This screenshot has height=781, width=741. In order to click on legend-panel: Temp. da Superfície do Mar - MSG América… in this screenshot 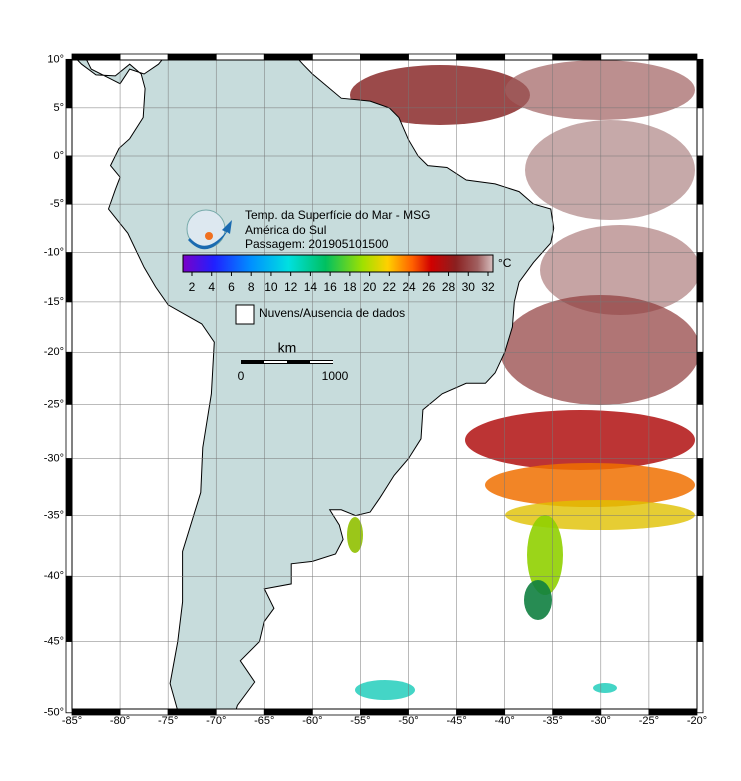, I will do `click(347, 295)`.